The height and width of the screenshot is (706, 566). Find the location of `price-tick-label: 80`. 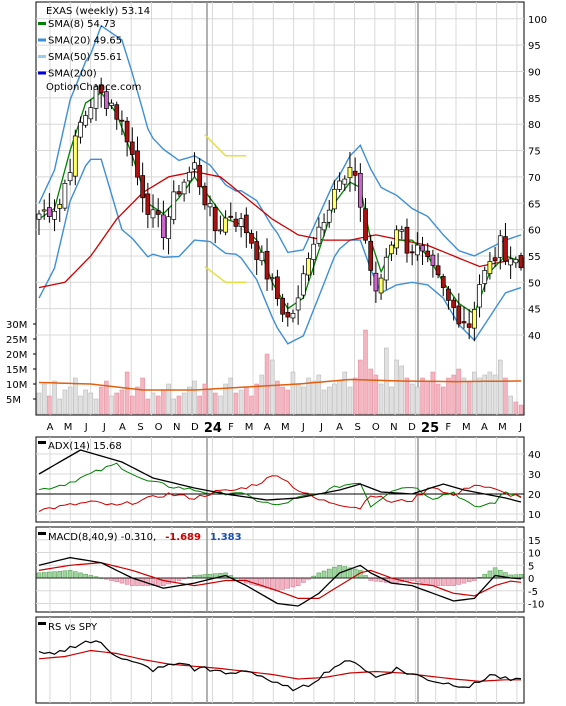

price-tick-label: 80 is located at coordinates (534, 125).